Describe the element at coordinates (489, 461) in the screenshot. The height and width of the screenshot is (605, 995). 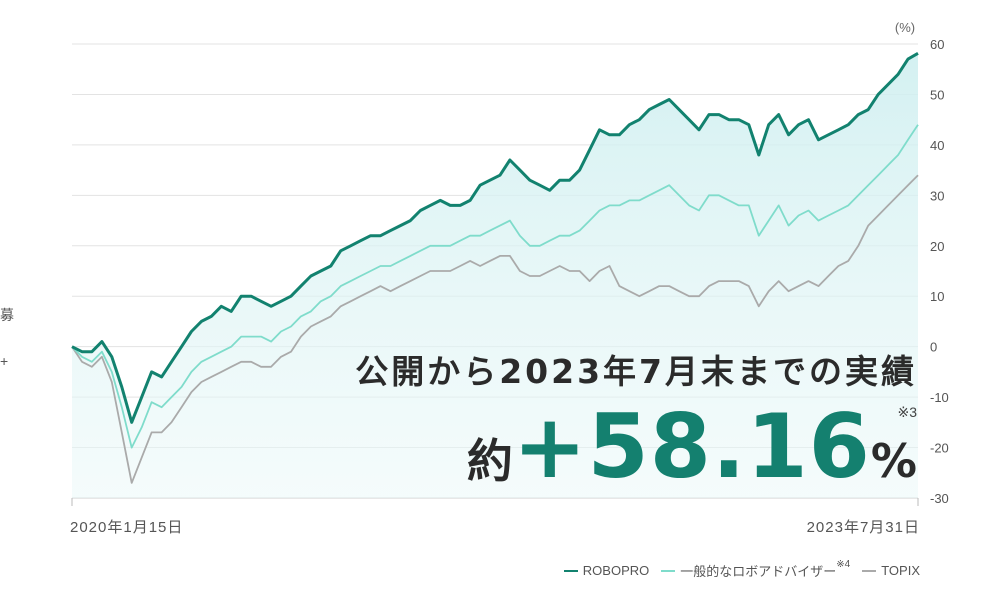
I see `result-prefix: 約` at that location.